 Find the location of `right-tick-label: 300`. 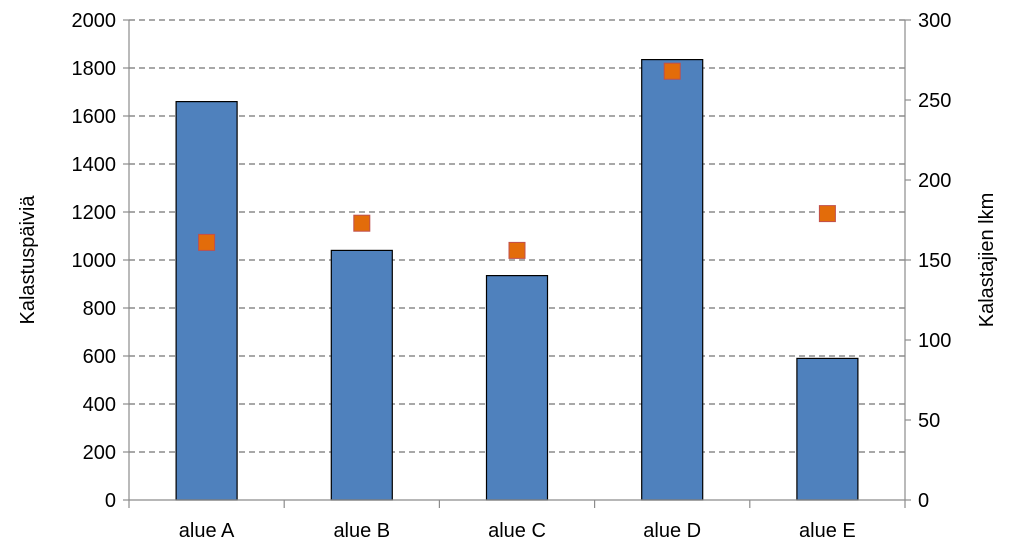

right-tick-label: 300 is located at coordinates (934, 21).